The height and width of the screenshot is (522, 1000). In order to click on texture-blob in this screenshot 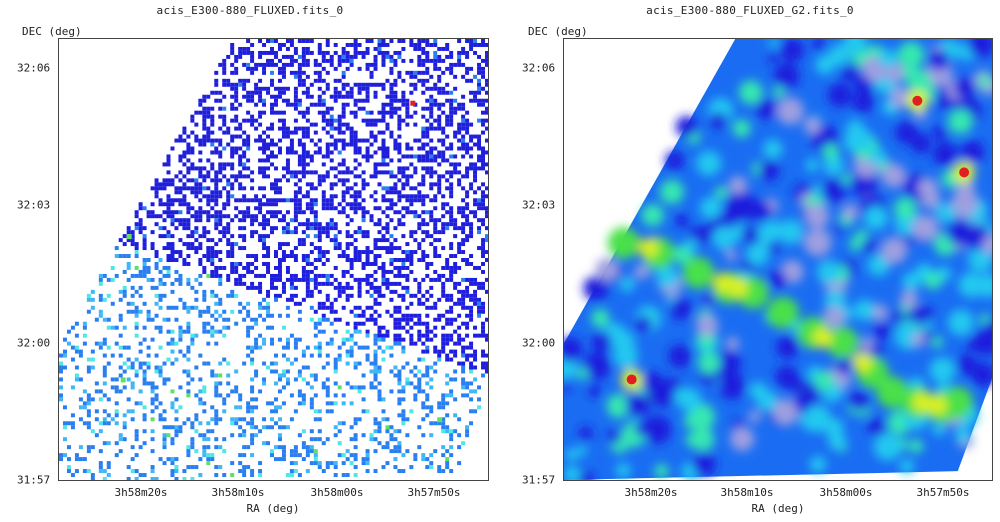, I will do `click(769, 171)`.